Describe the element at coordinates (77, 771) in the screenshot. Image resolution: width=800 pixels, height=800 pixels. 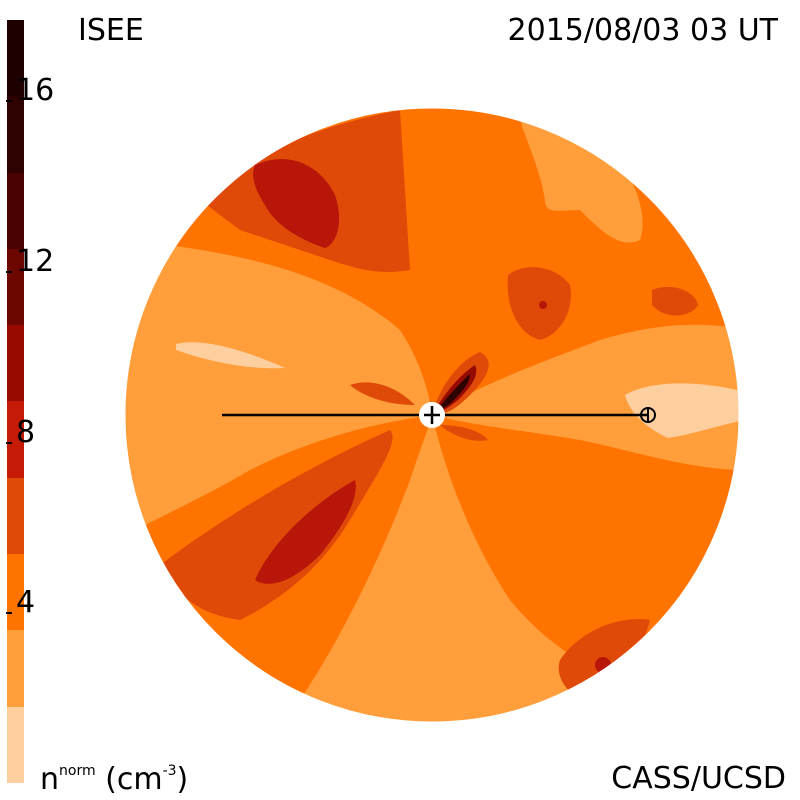
I see `units-sup: norm` at that location.